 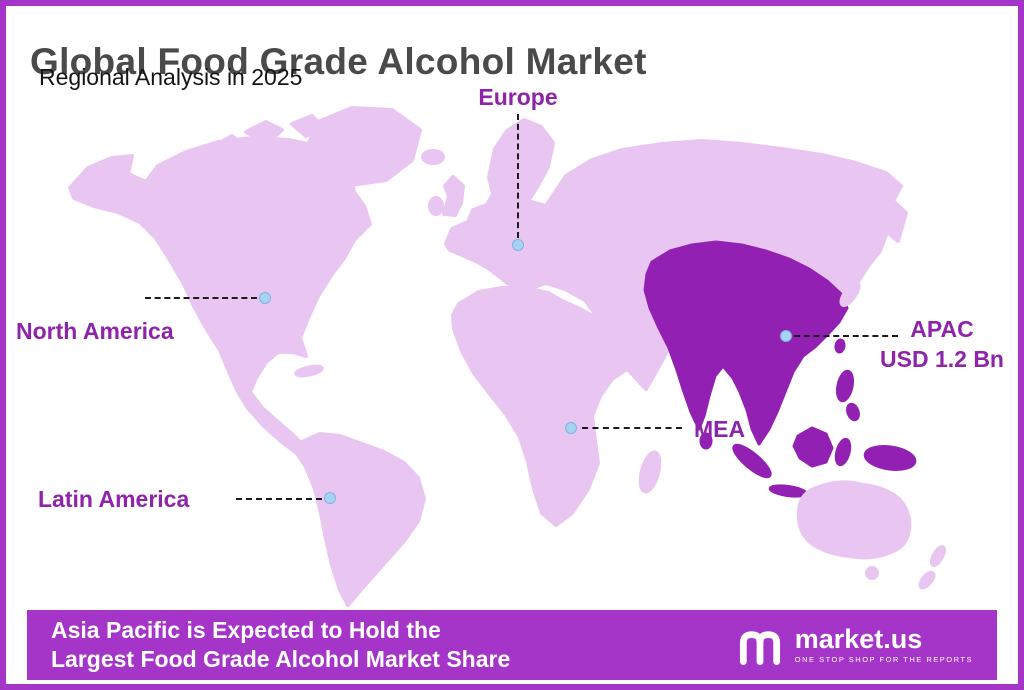 I want to click on tasmania, so click(x=872, y=573).